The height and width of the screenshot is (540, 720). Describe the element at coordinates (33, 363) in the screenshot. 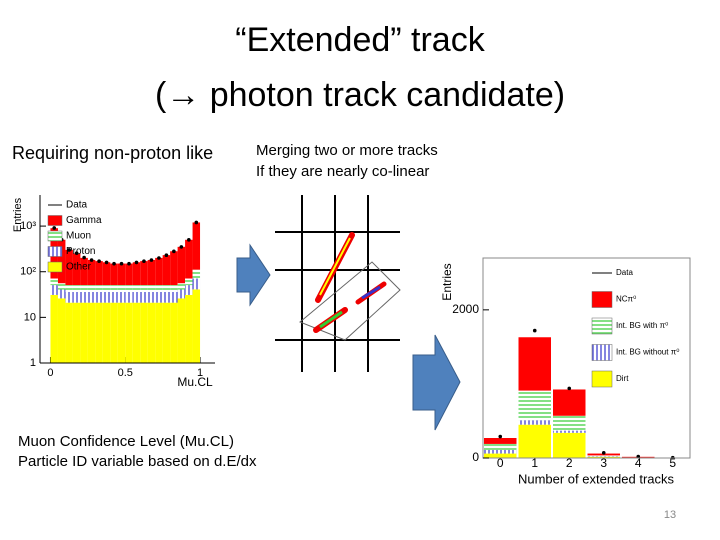

I see `y-tick-label: 1` at that location.